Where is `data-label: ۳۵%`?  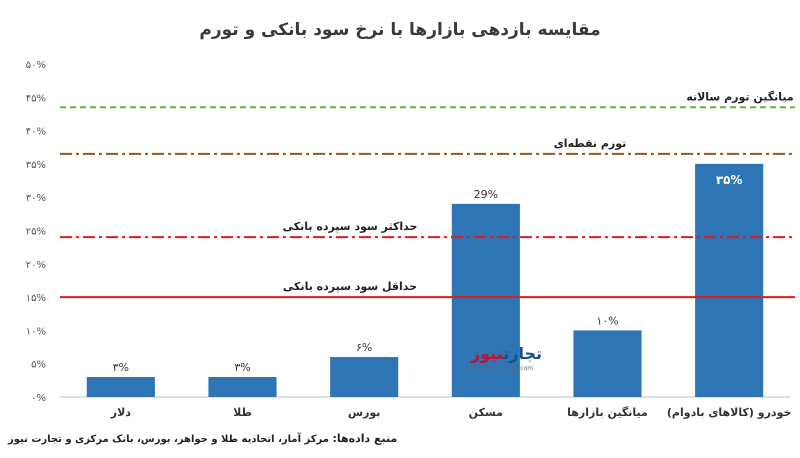 data-label: ۳۵% is located at coordinates (729, 180).